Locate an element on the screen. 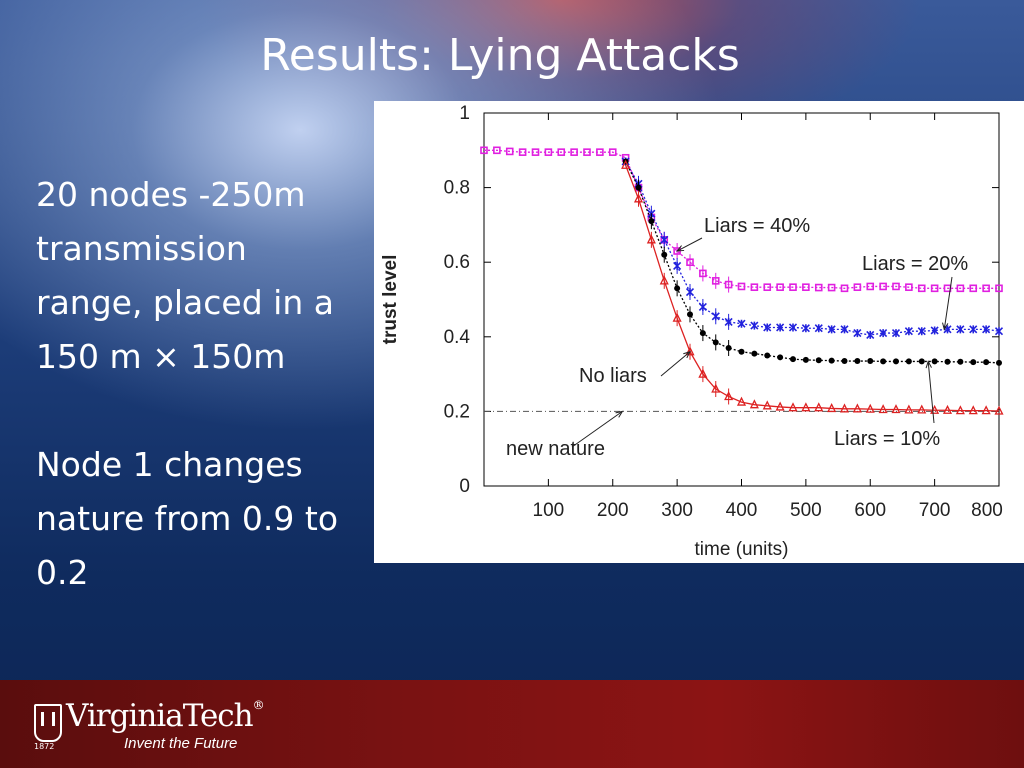 The image size is (1024, 768). body-line: 150 m × 150m is located at coordinates (161, 356).